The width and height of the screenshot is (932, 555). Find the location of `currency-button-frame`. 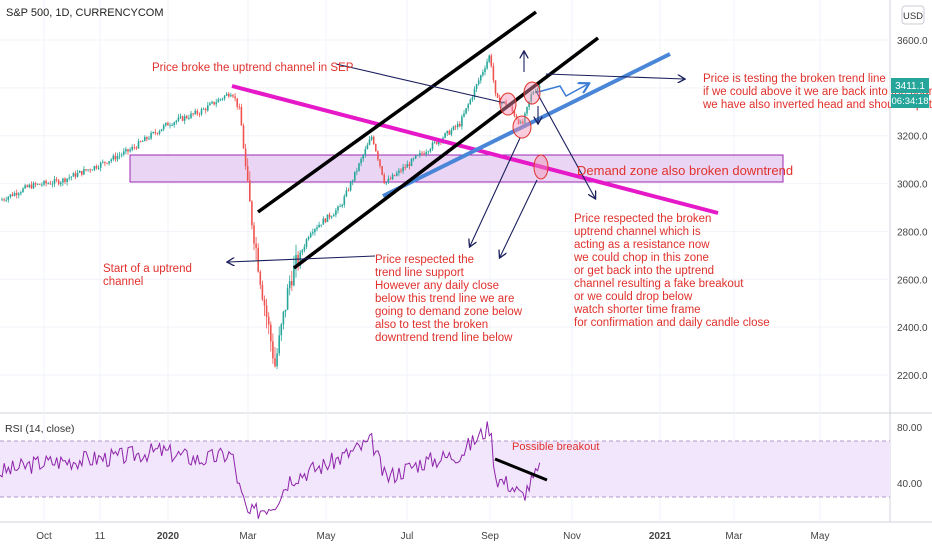

currency-button-frame is located at coordinates (913, 15).